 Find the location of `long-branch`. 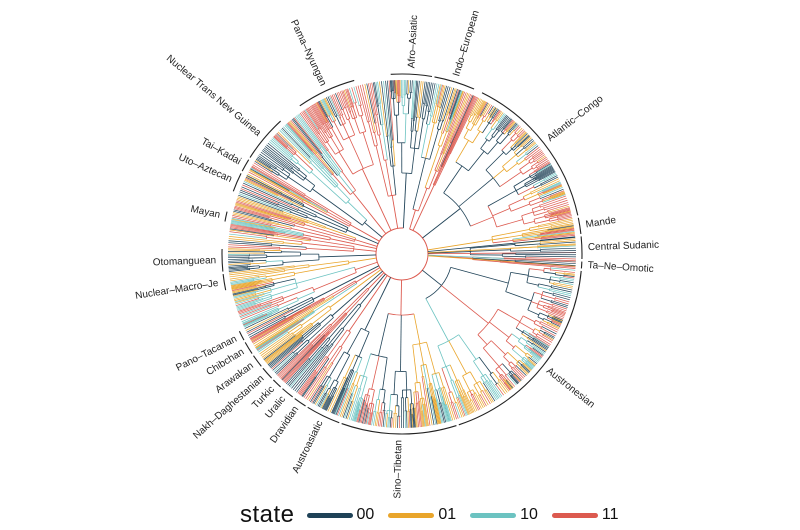

long-branch is located at coordinates (501, 249).